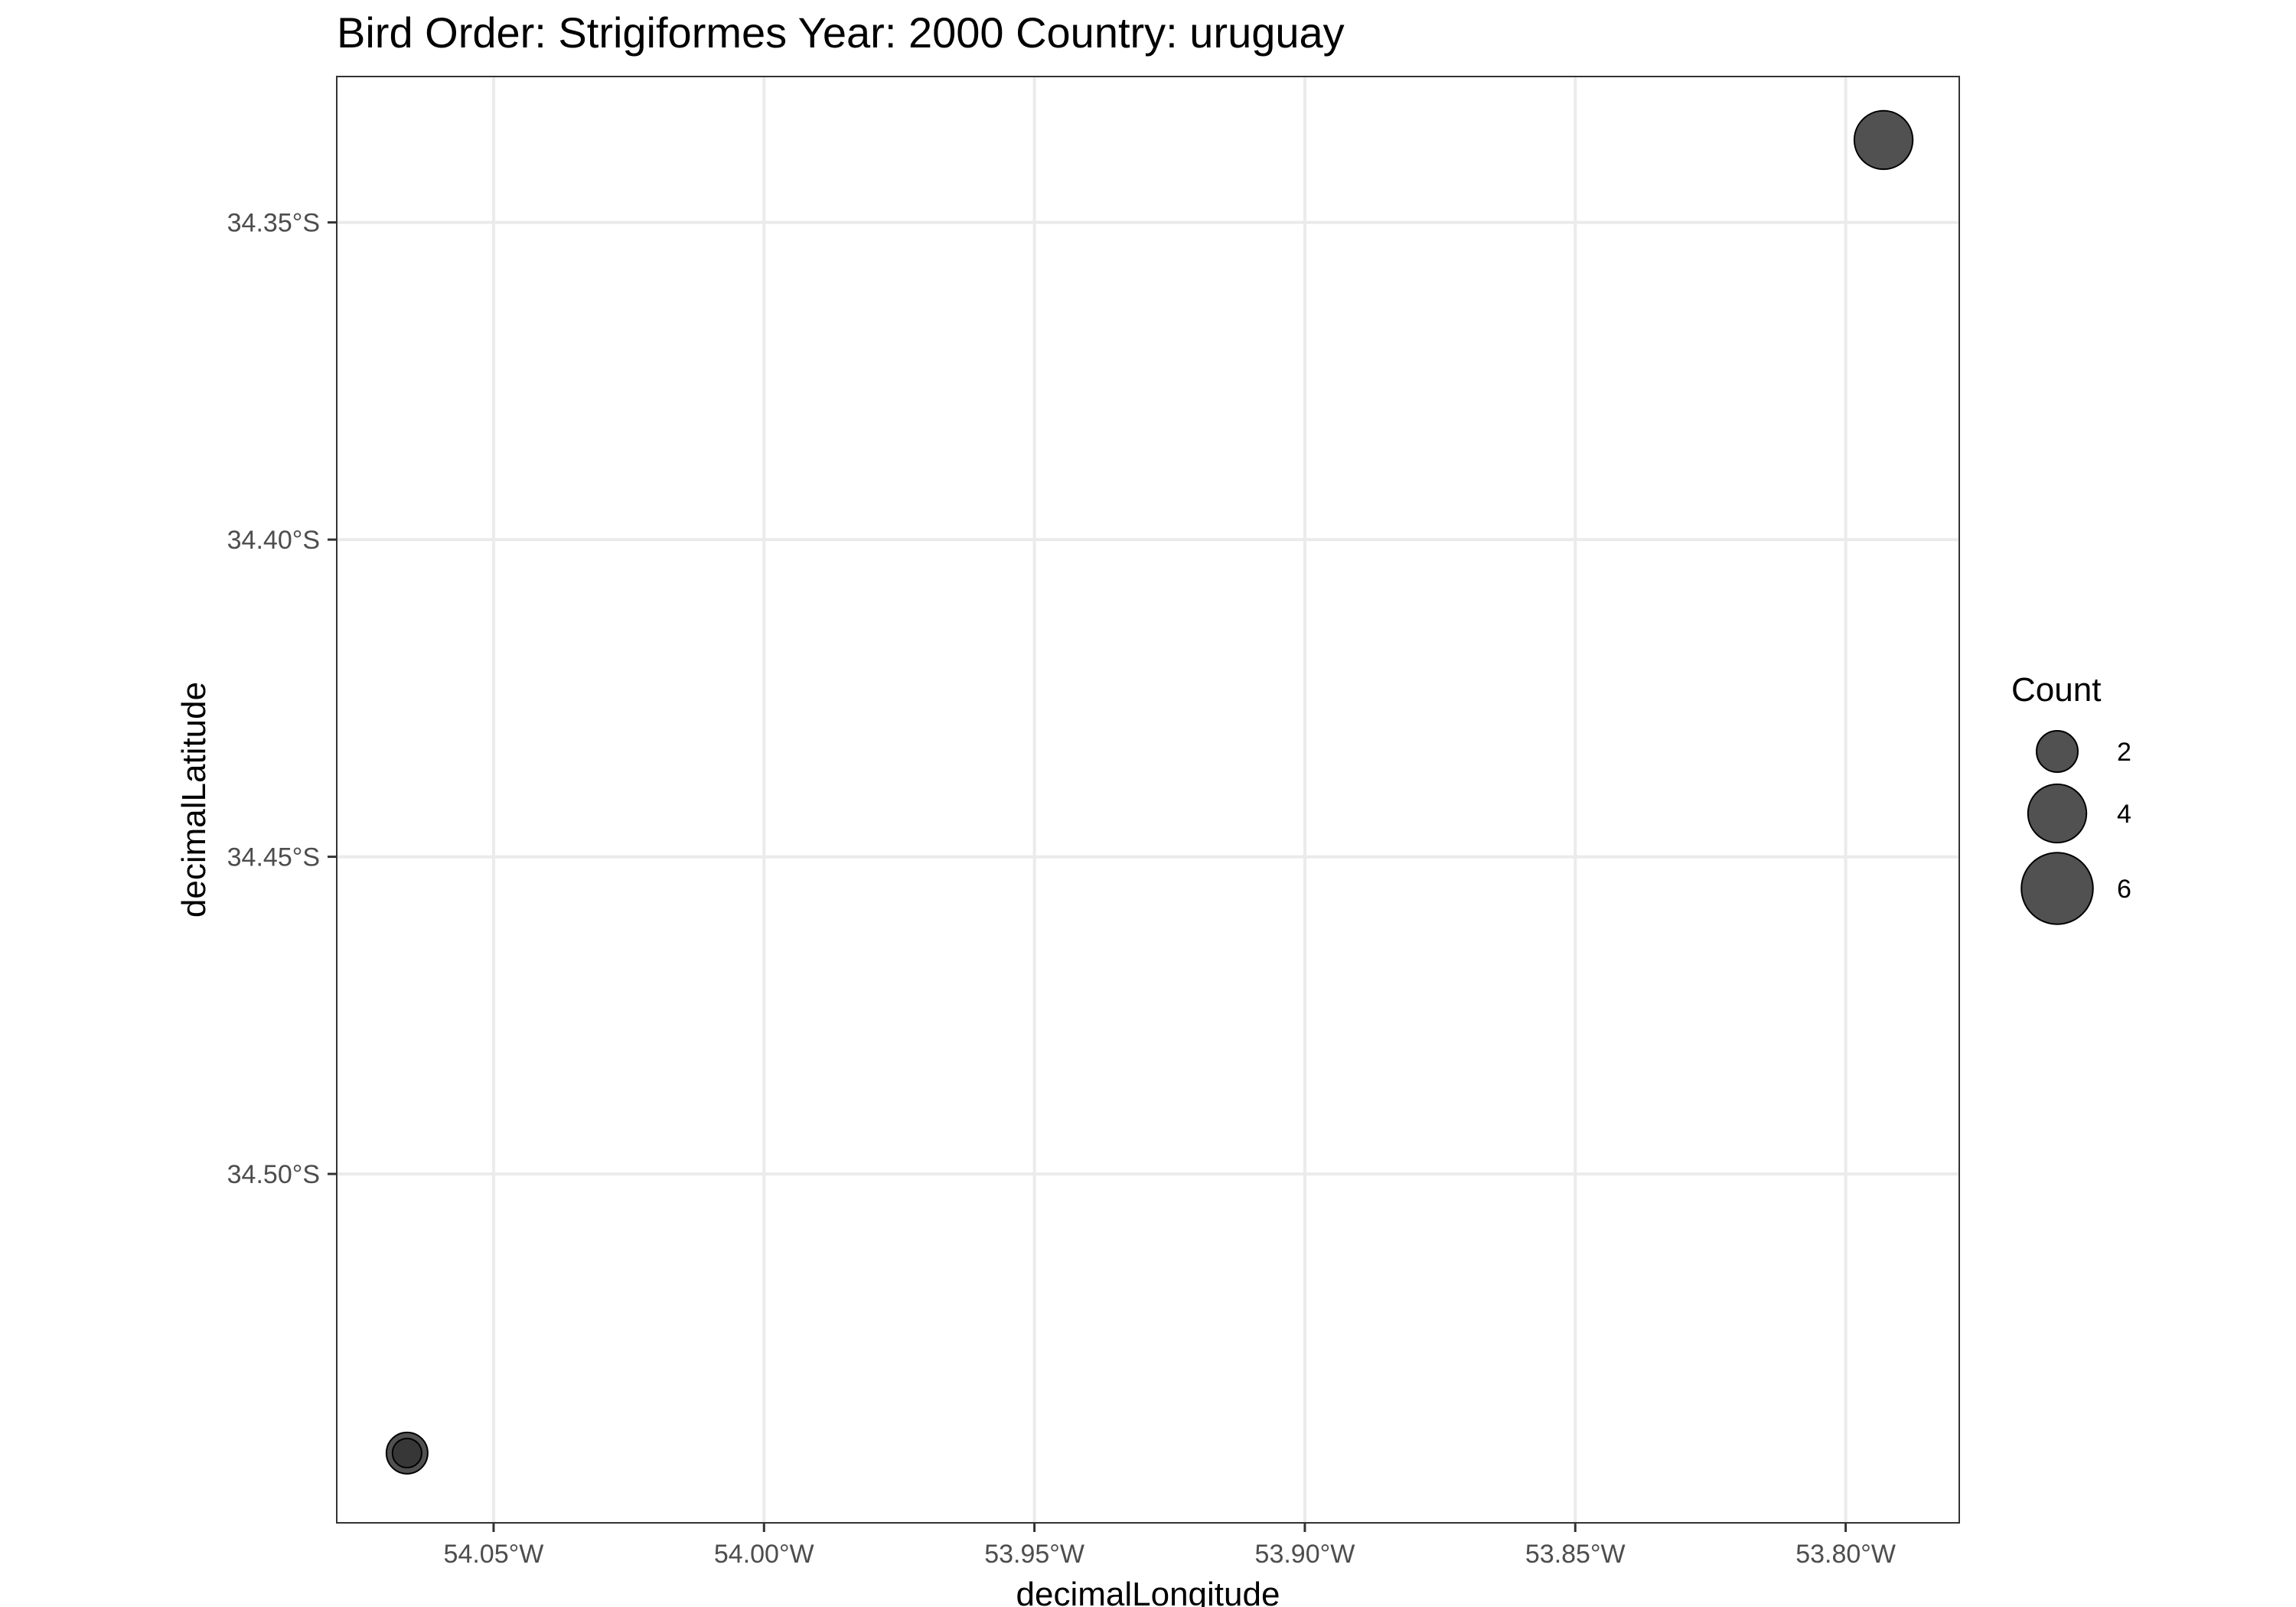 The width and height of the screenshot is (2296, 1607). I want to click on y-axis-tick-label: 34.35°S, so click(273, 223).